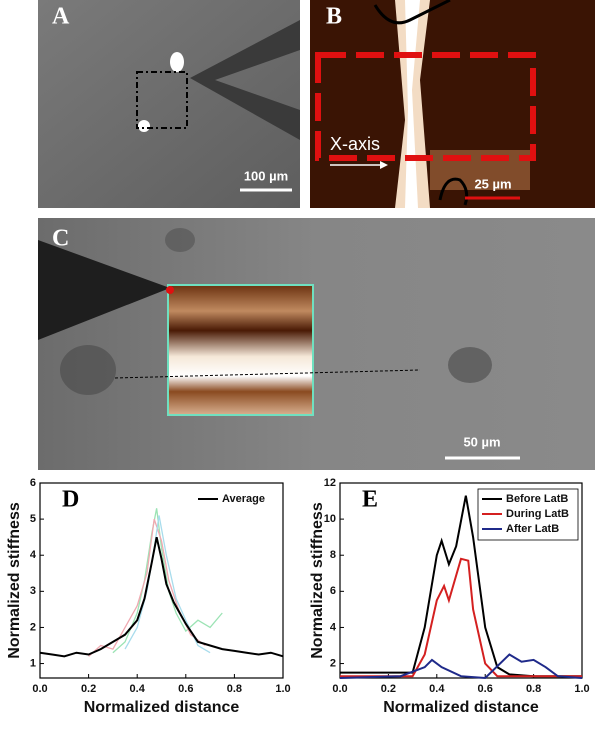  I want to click on tip, so click(170, 290).